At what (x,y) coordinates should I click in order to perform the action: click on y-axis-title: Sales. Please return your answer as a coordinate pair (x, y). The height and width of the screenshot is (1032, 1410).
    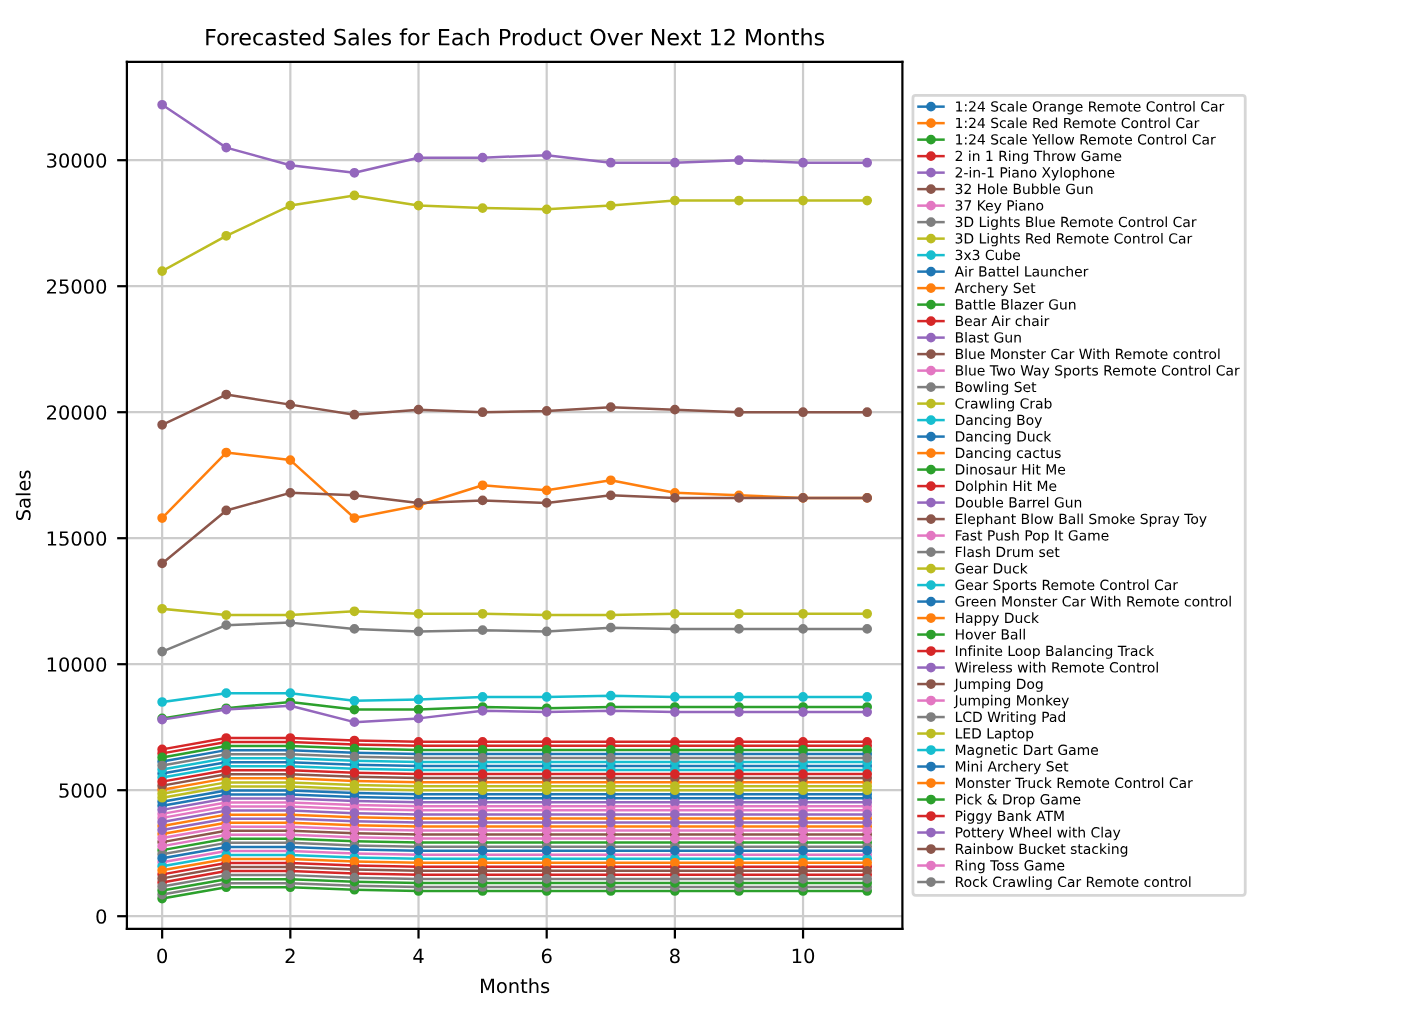
    Looking at the image, I should click on (23, 495).